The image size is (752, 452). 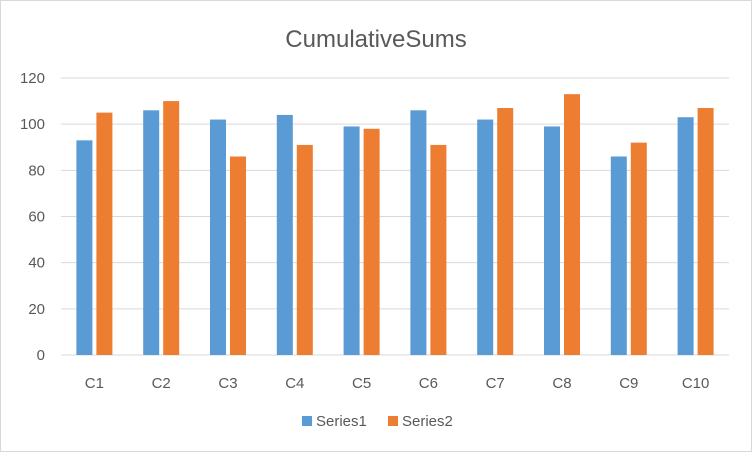 What do you see at coordinates (696, 383) in the screenshot?
I see `x-tick-label: C10` at bounding box center [696, 383].